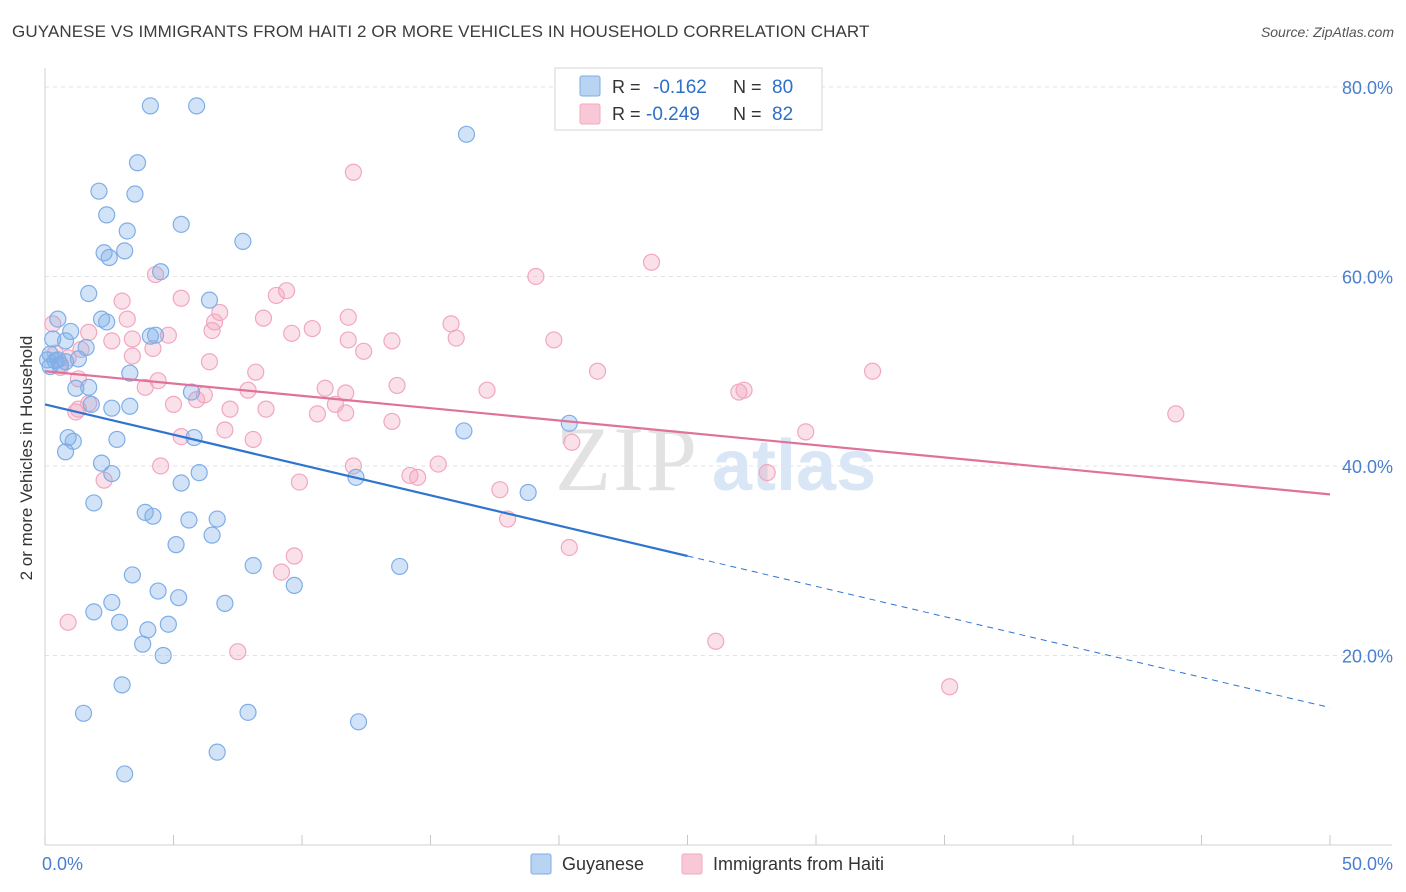 This screenshot has width=1406, height=892. I want to click on stats-r-label-guyanese: R =, so click(626, 87).